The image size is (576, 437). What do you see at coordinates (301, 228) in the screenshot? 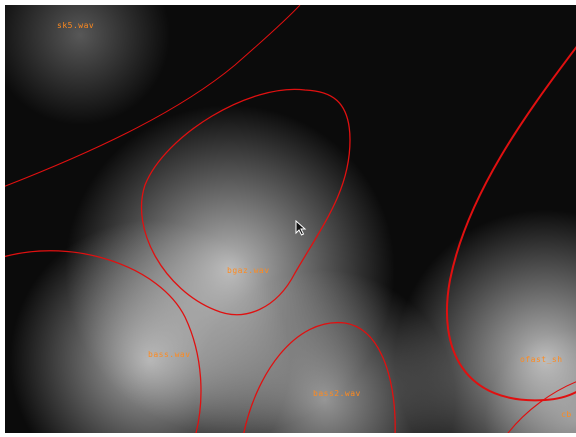
I see `mouse-pointer-icon` at bounding box center [301, 228].